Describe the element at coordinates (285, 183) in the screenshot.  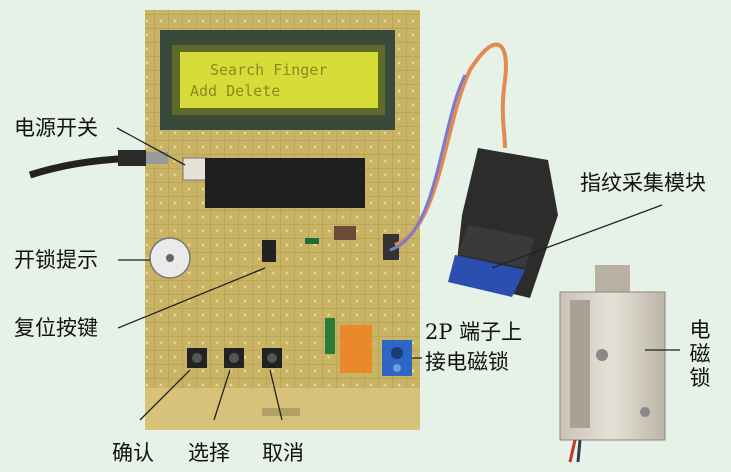
I see `mcu-chip` at that location.